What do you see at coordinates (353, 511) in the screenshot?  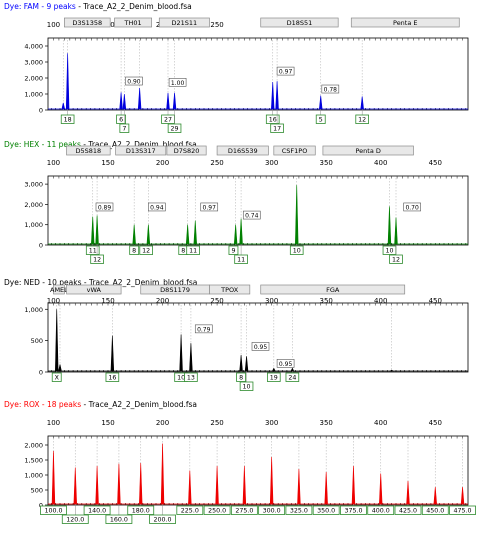 I see `allele-label: 375.0` at bounding box center [353, 511].